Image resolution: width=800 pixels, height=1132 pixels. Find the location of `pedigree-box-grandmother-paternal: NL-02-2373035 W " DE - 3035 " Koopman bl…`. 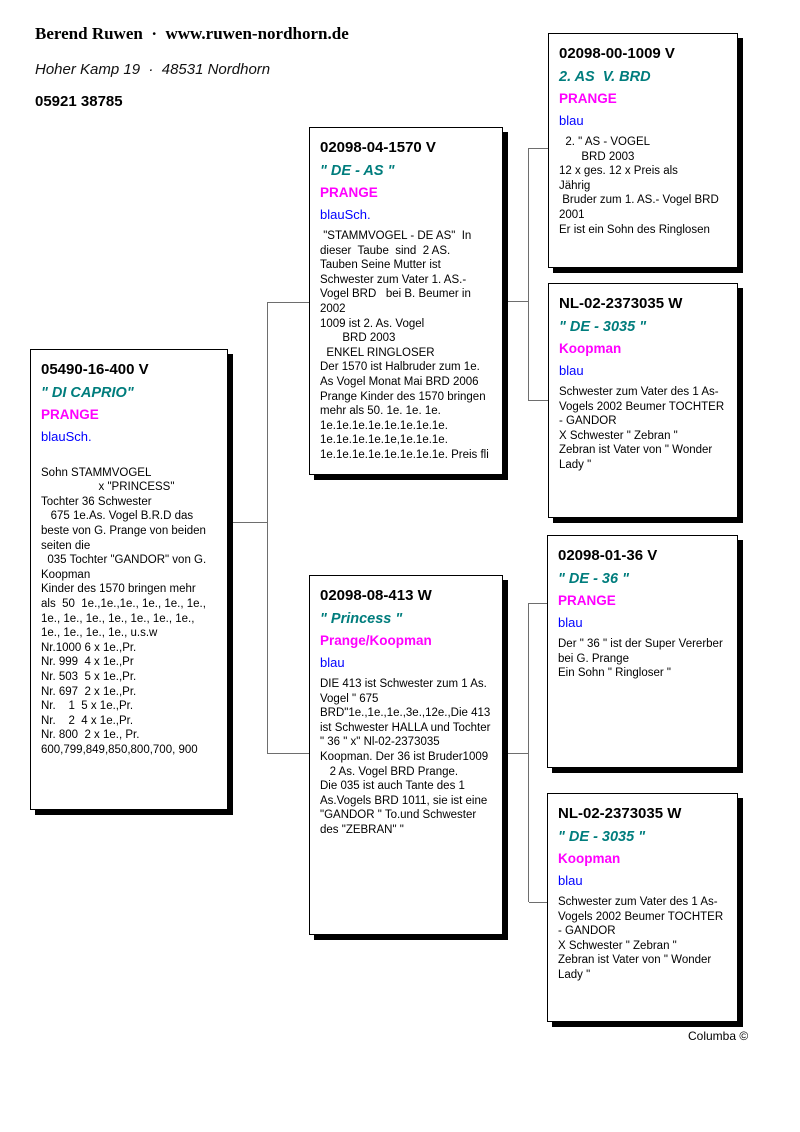

pedigree-box-grandmother-paternal: NL-02-2373035 W " DE - 3035 " Koopman bl… is located at coordinates (643, 400).